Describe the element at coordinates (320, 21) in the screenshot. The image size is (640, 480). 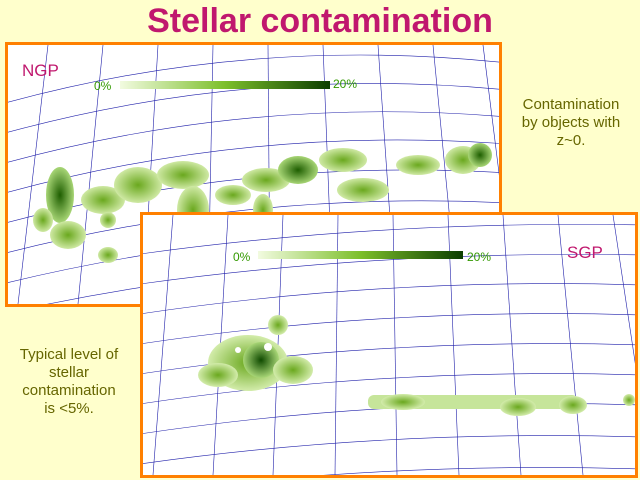
I see `slide-title: Stellar contamination` at that location.